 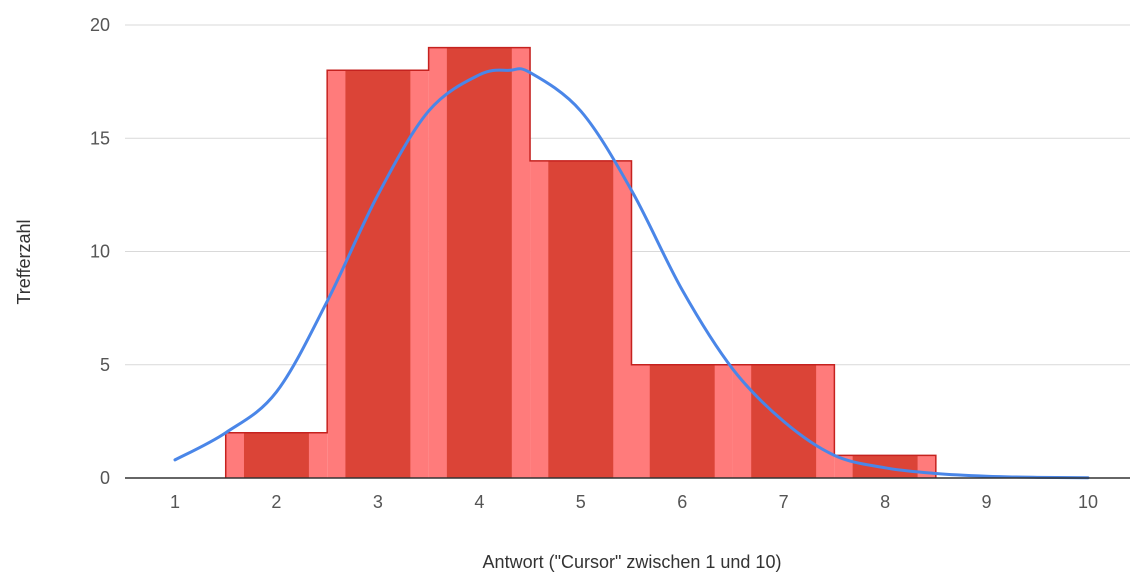 What do you see at coordinates (105, 365) in the screenshot?
I see `y-tick-label: 5` at bounding box center [105, 365].